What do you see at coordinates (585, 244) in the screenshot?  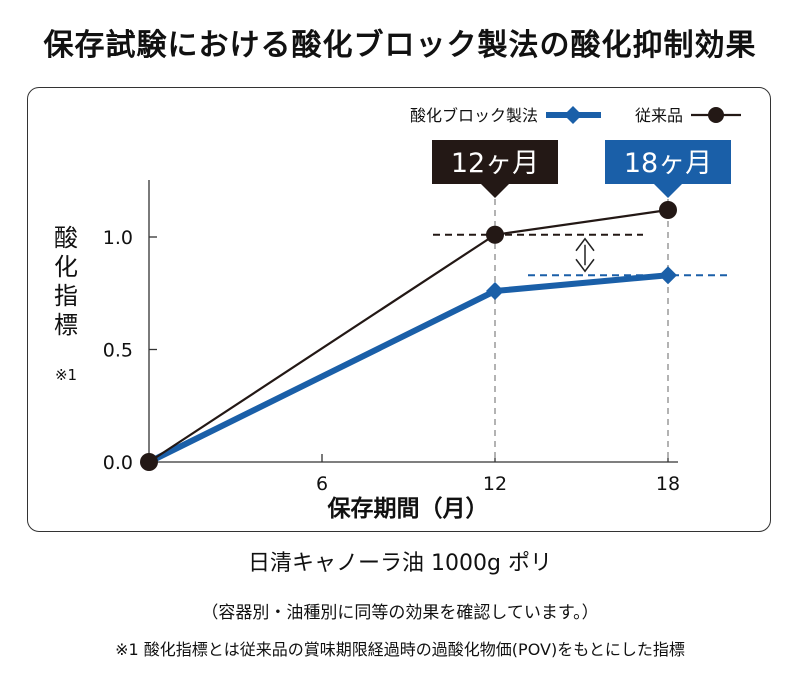 I see `difference-arrow-head-top` at bounding box center [585, 244].